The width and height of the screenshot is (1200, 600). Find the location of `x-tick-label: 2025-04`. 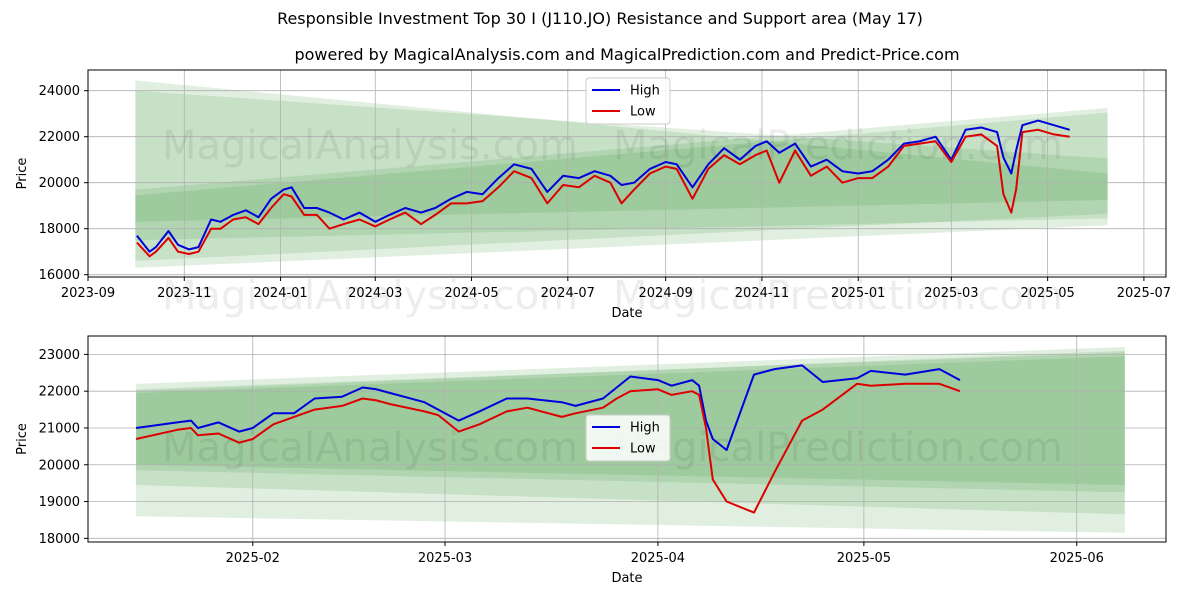

x-tick-label: 2025-04 is located at coordinates (658, 558).